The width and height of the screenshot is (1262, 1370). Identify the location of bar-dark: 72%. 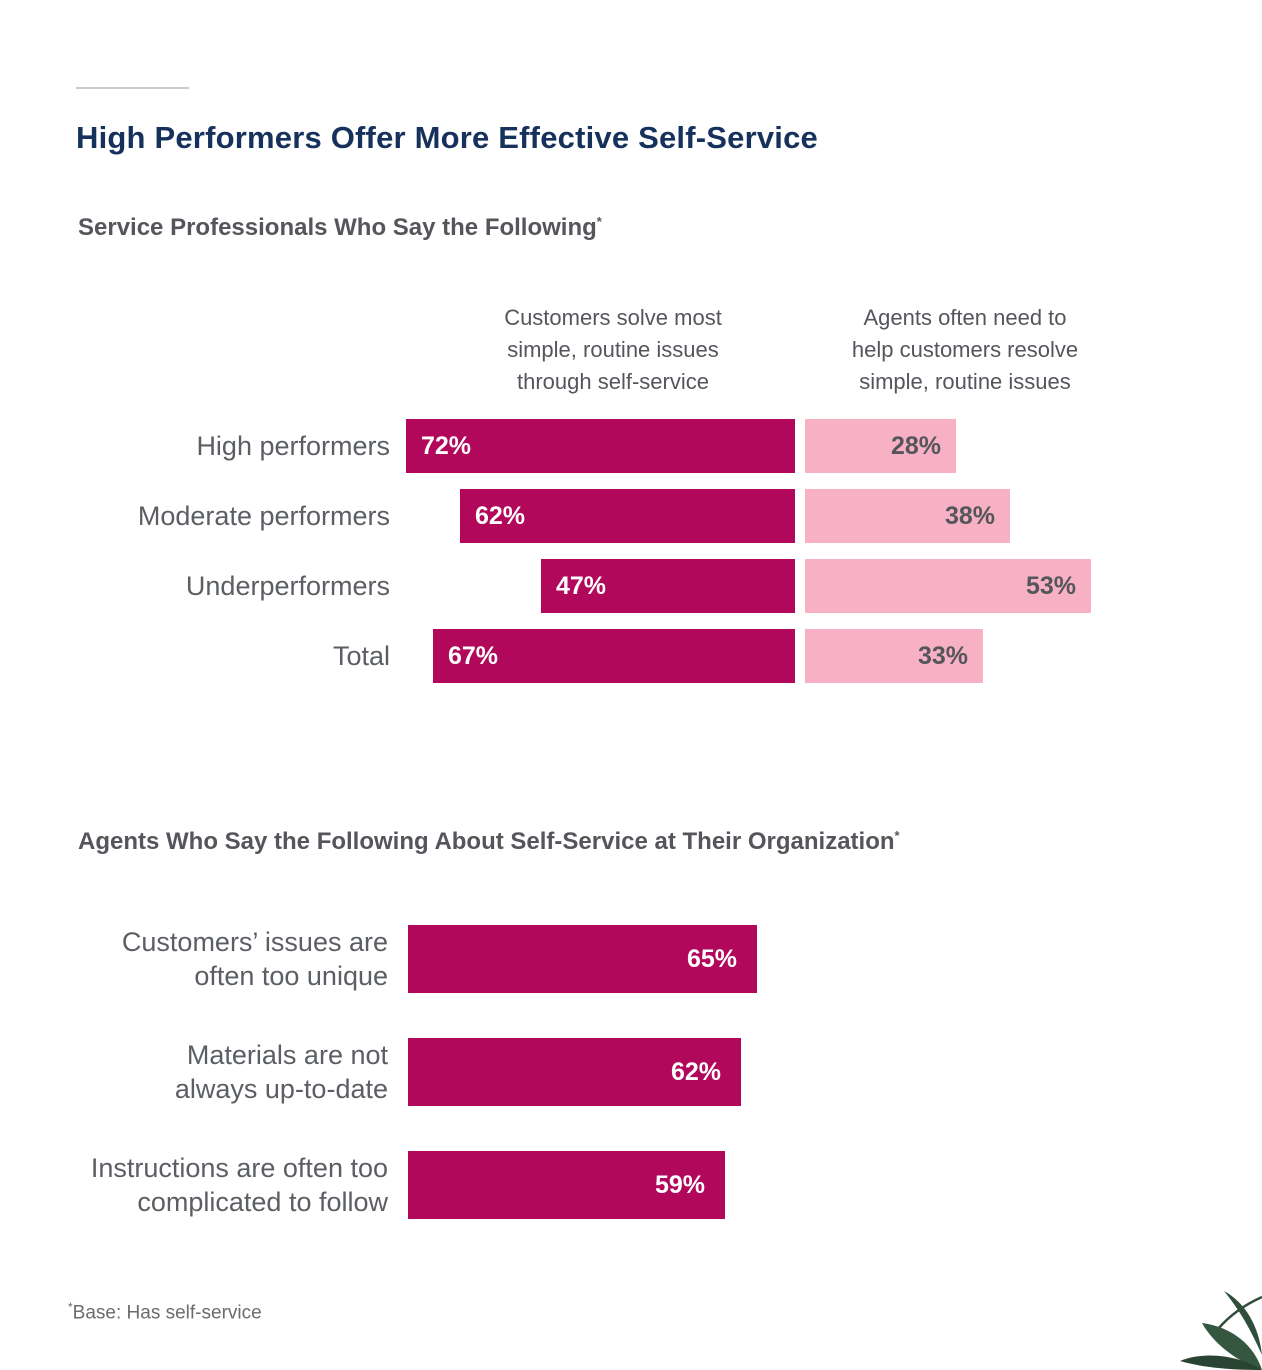
(600, 446).